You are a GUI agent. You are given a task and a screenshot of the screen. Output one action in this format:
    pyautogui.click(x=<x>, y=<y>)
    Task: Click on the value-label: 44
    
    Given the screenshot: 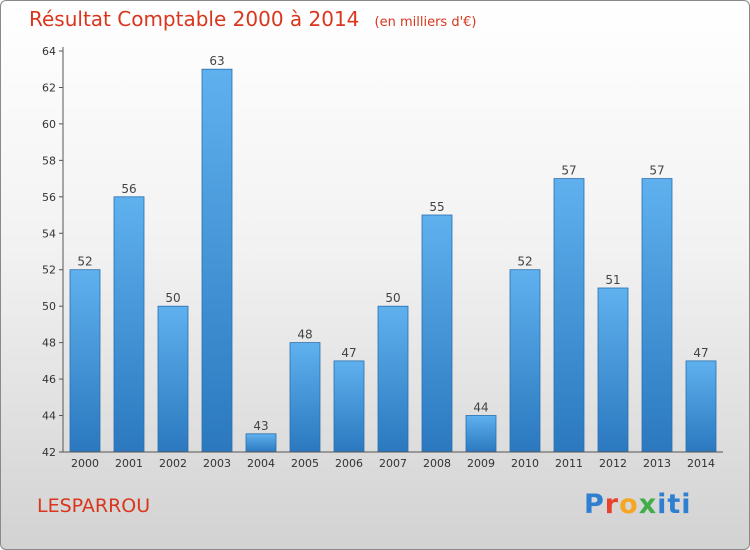 What is the action you would take?
    pyautogui.click(x=480, y=408)
    